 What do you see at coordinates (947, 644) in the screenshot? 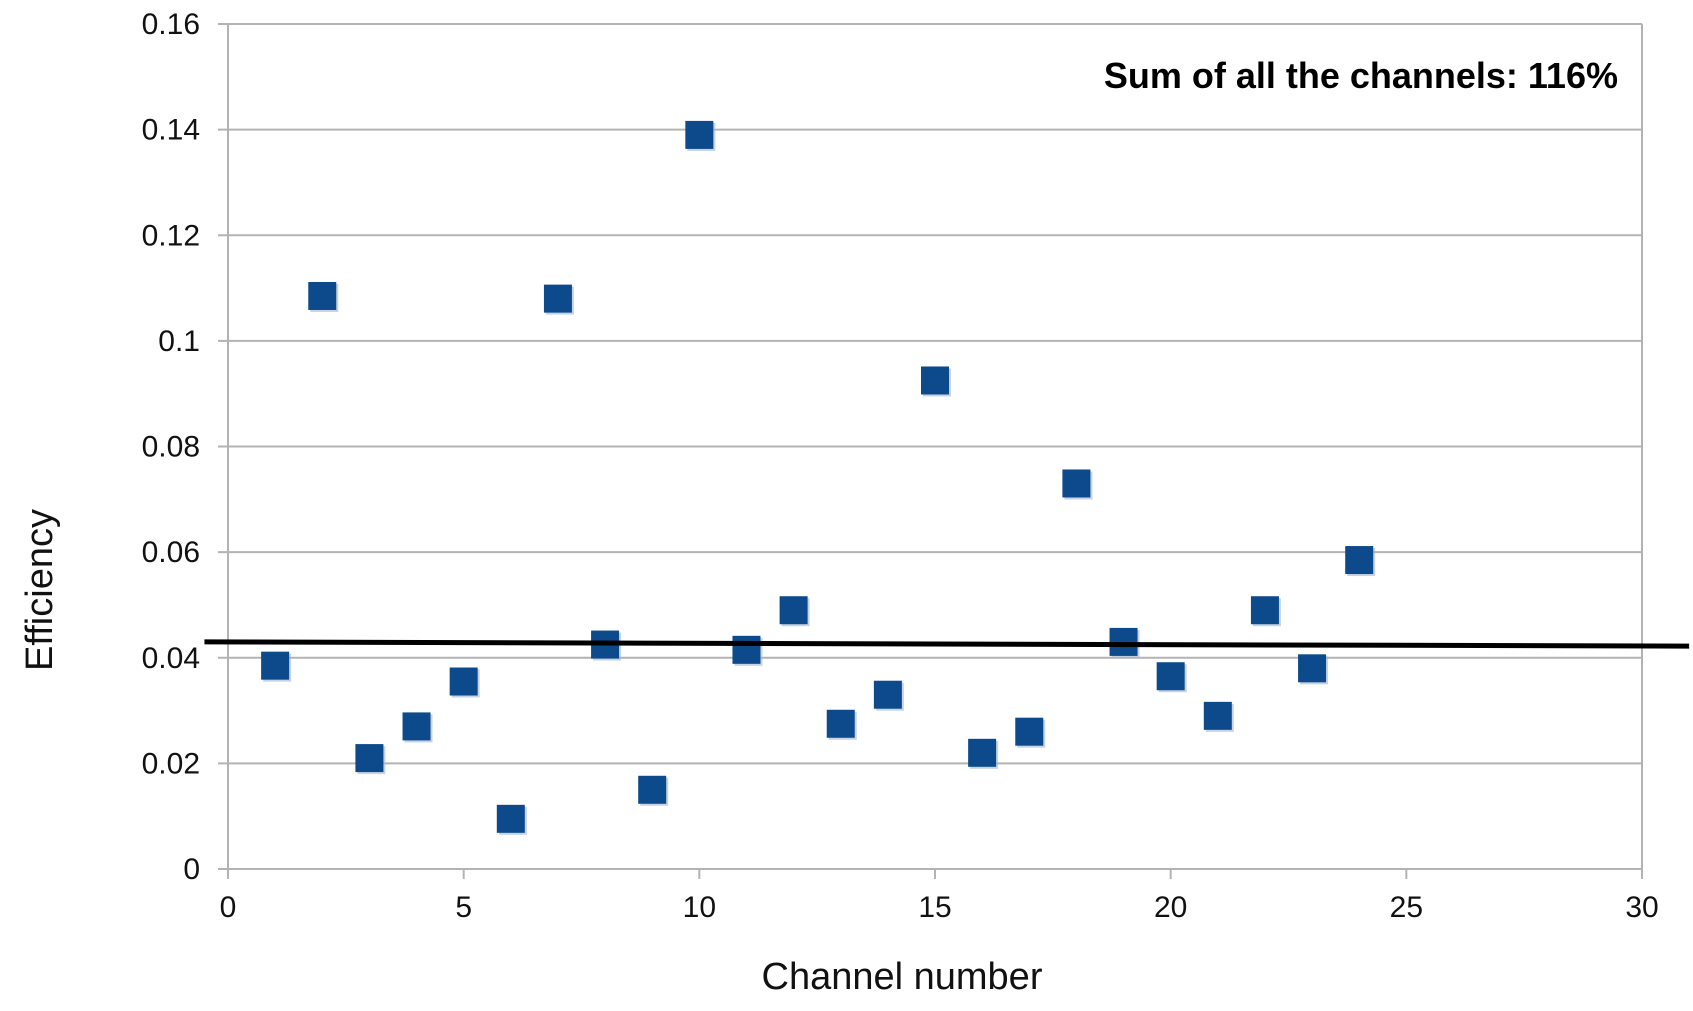
I see `reference-line` at bounding box center [947, 644].